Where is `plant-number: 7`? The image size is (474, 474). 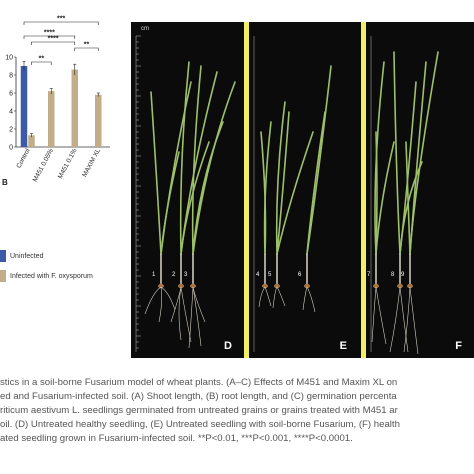
plant-number: 7 is located at coordinates (369, 275).